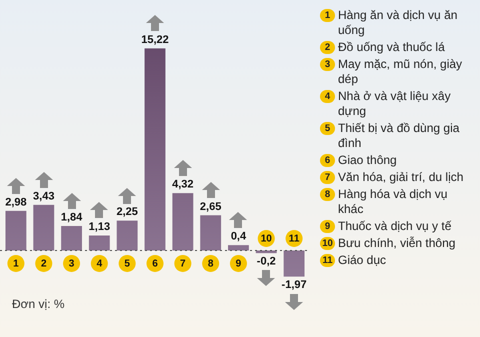  Describe the element at coordinates (395, 104) in the screenshot. I see `text: Nhà ở và vật liệu xây dựng` at that location.